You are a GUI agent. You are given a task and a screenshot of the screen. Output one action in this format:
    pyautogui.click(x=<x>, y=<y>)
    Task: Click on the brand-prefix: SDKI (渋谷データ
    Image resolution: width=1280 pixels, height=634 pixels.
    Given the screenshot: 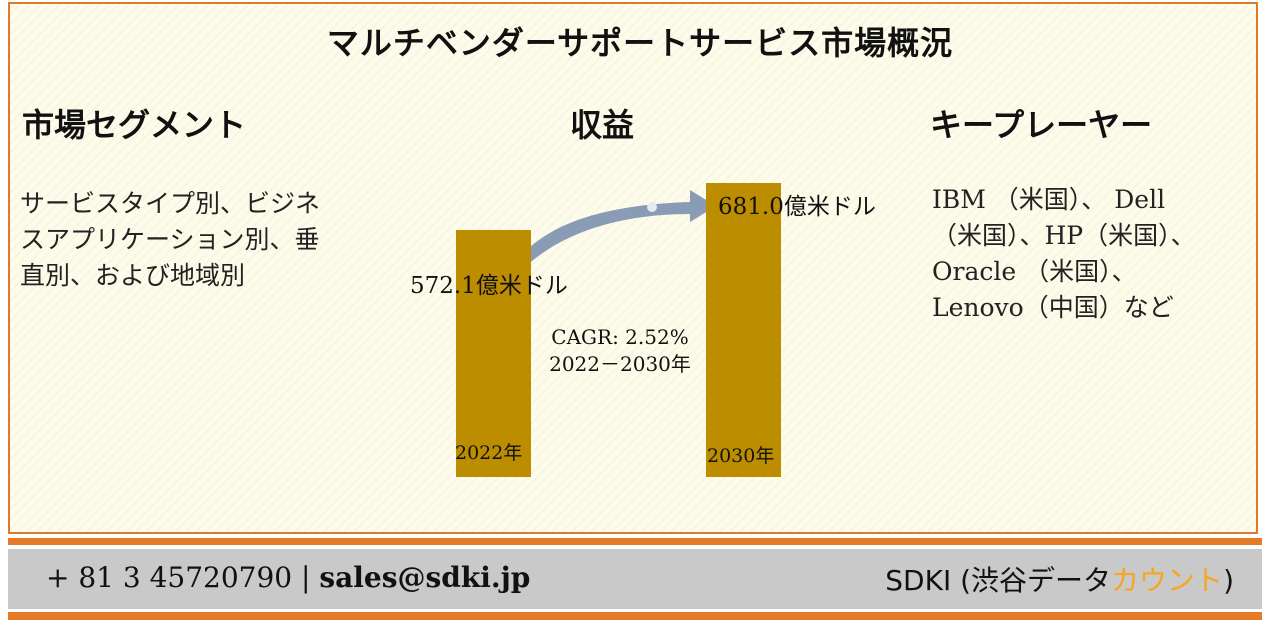 What is the action you would take?
    pyautogui.click(x=998, y=580)
    